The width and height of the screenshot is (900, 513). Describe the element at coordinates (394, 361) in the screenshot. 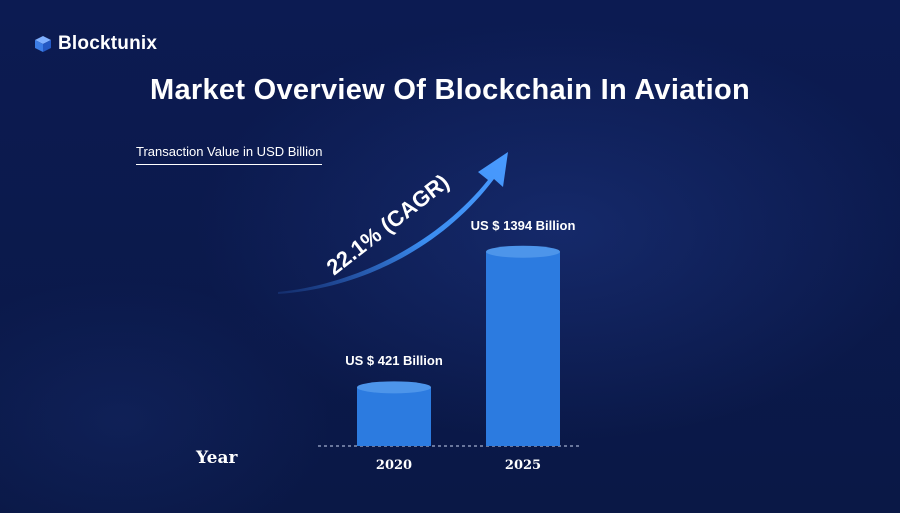

I see `value-label-2020: US $ 421 Billion` at that location.